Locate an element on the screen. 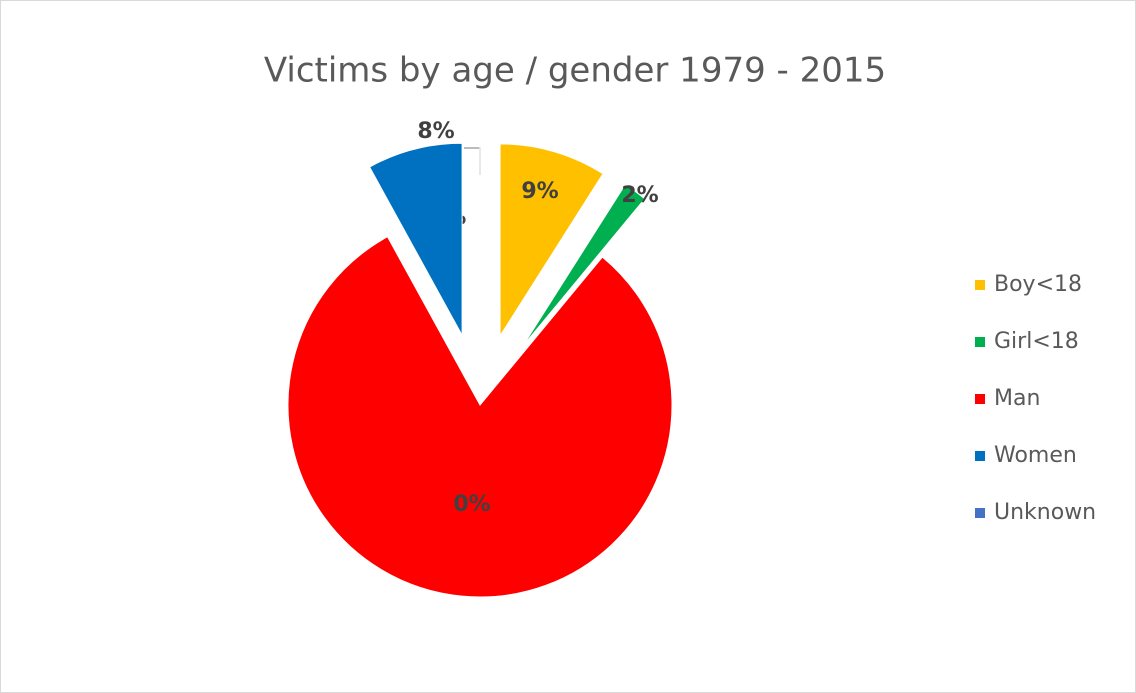 The height and width of the screenshot is (693, 1136). legend-label: Unknown is located at coordinates (1045, 512).